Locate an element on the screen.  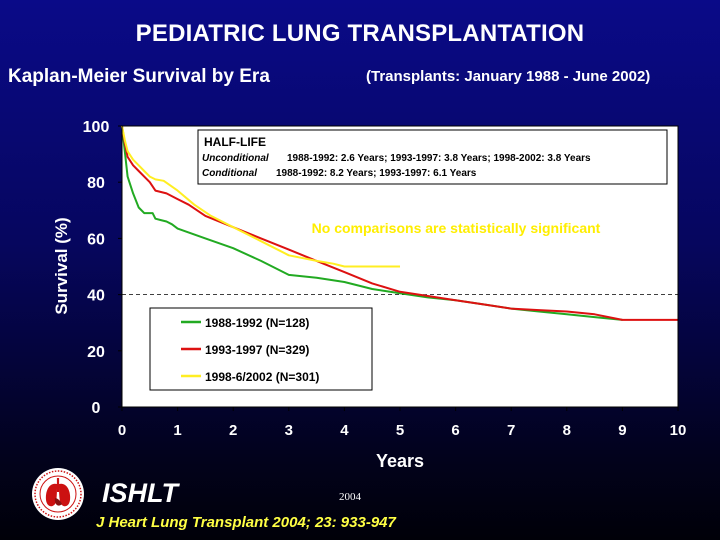
x-tick-label: 4 is located at coordinates (344, 430).